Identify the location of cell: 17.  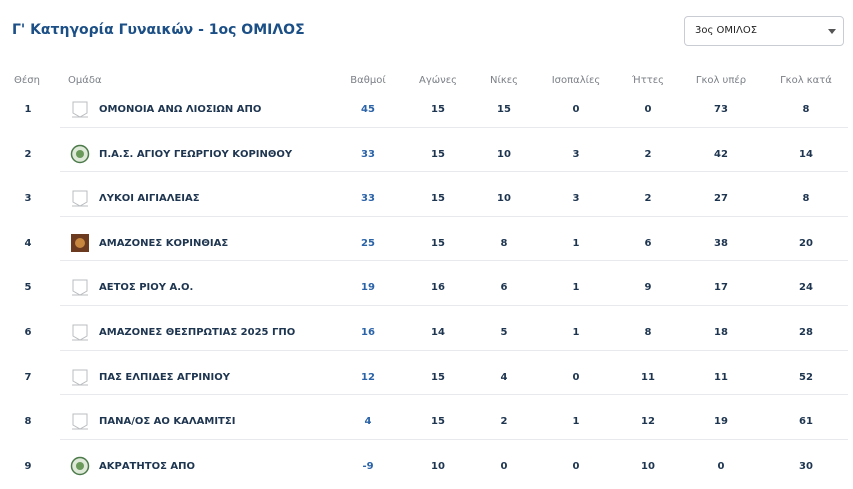
(721, 288).